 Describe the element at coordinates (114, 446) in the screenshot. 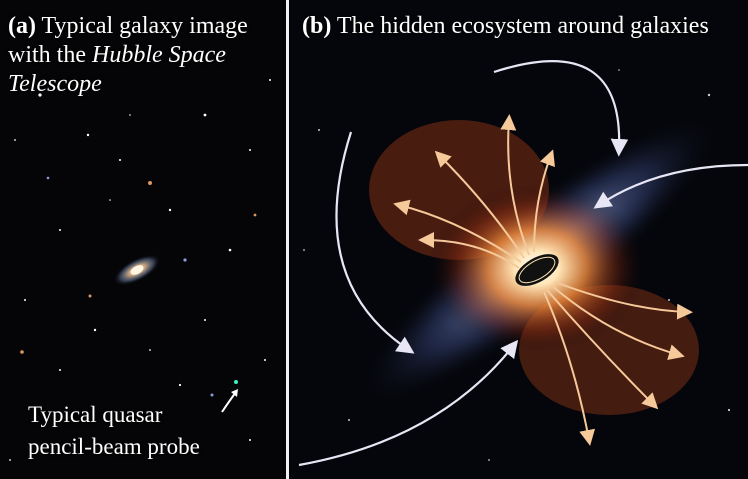

I see `probe-caption-line2: pencil-beam probe` at that location.